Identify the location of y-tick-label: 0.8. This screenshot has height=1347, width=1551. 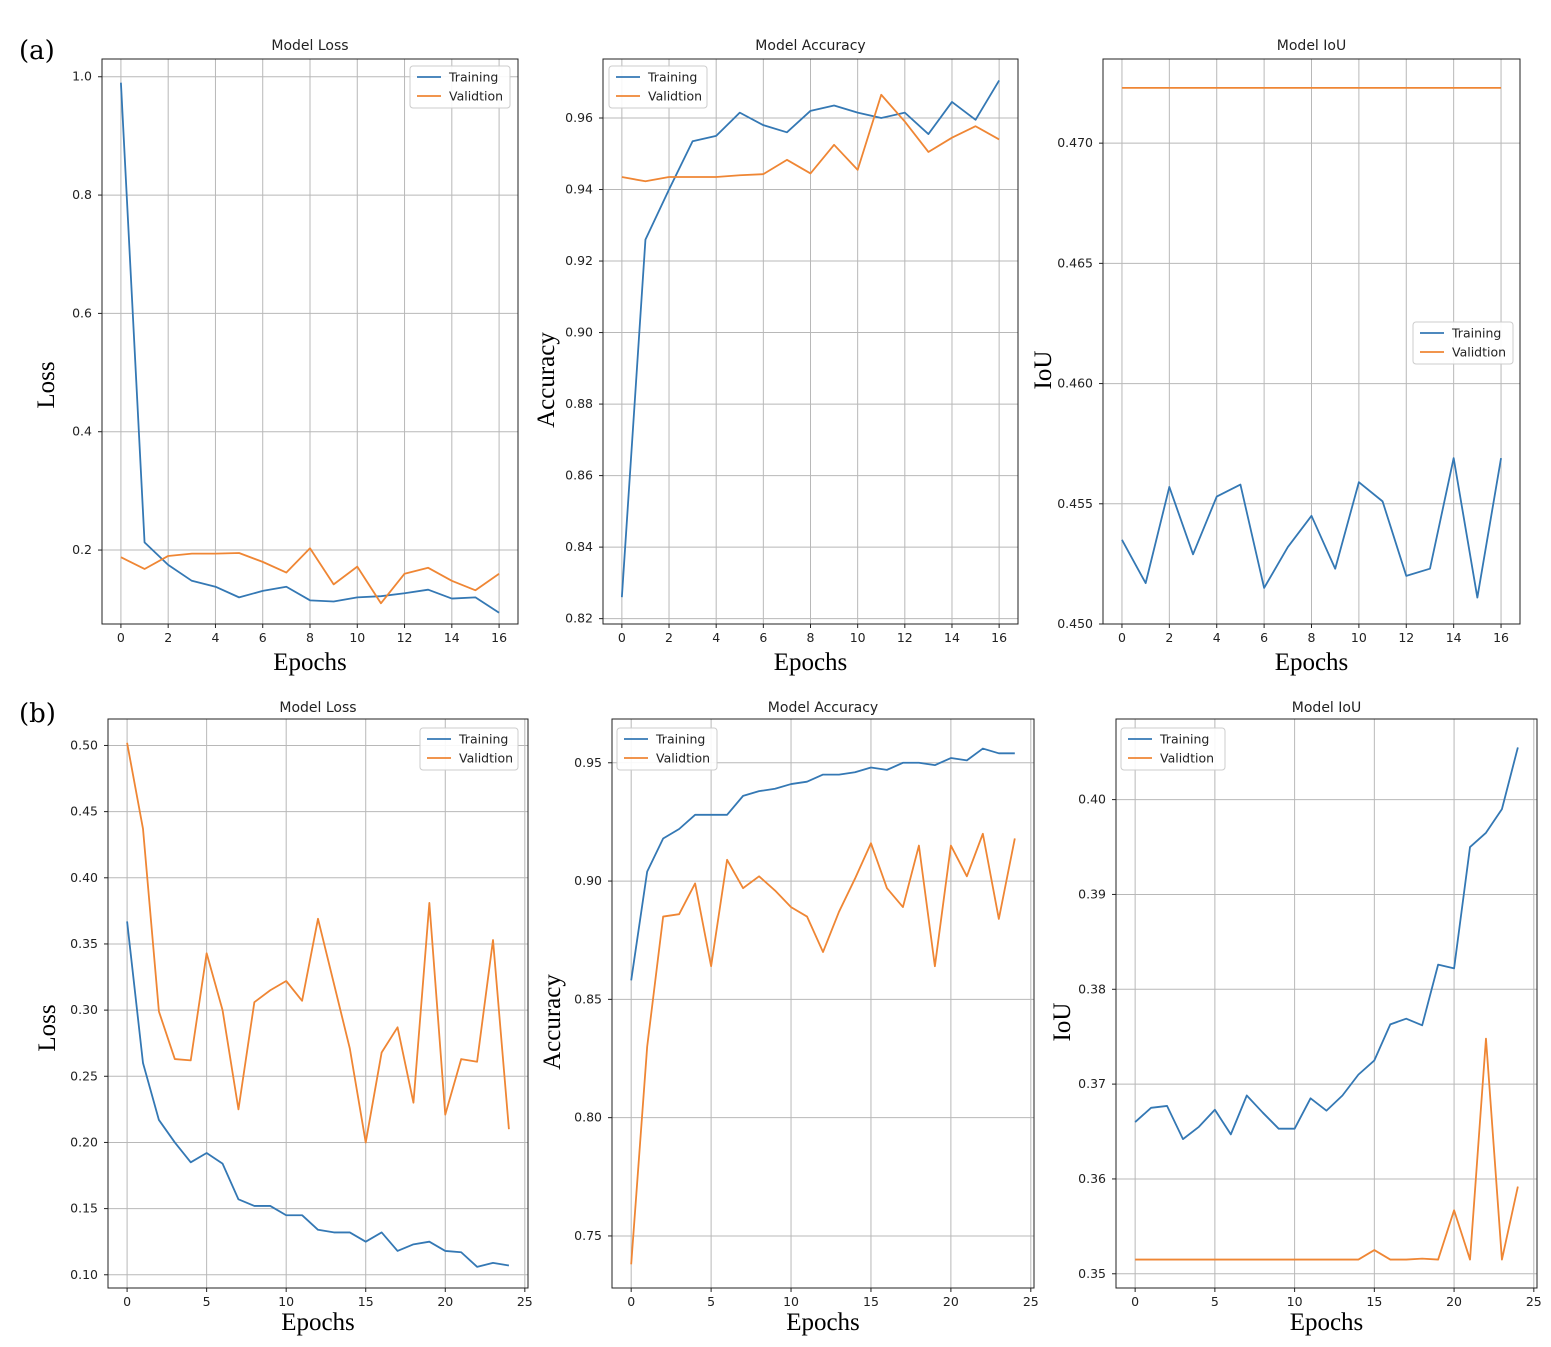
(82, 194).